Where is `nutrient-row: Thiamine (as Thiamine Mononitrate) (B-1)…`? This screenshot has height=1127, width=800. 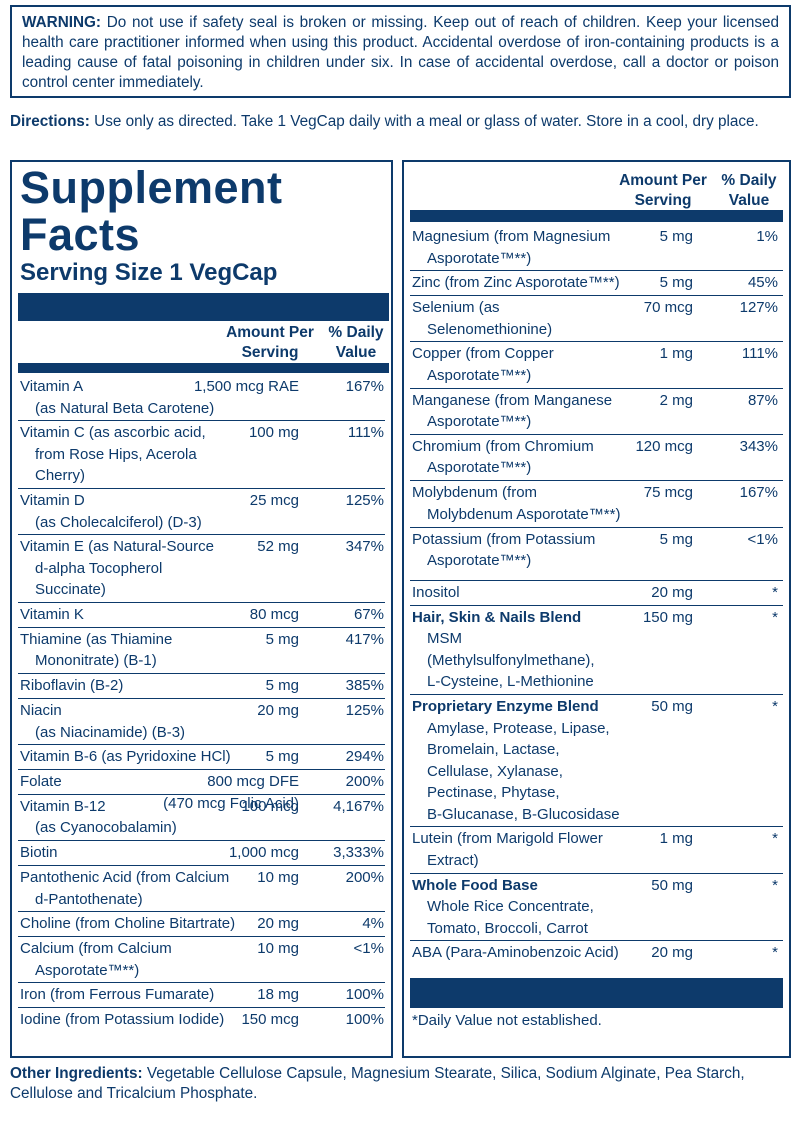 nutrient-row: Thiamine (as Thiamine Mononitrate) (B-1)… is located at coordinates (201, 651).